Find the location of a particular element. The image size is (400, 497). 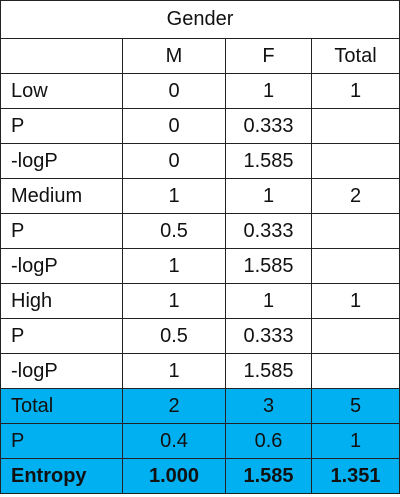

table-title: Gender is located at coordinates (200, 19).